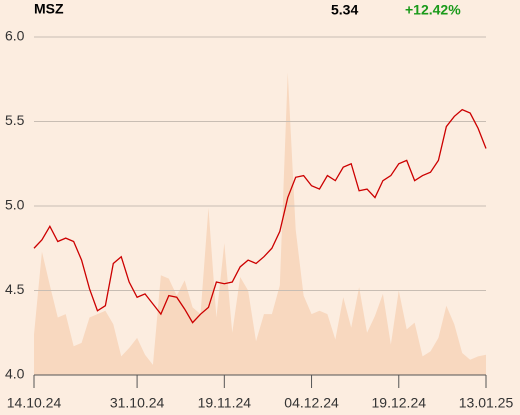  What do you see at coordinates (15, 374) in the screenshot?
I see `y-tick-label: 4.0` at bounding box center [15, 374].